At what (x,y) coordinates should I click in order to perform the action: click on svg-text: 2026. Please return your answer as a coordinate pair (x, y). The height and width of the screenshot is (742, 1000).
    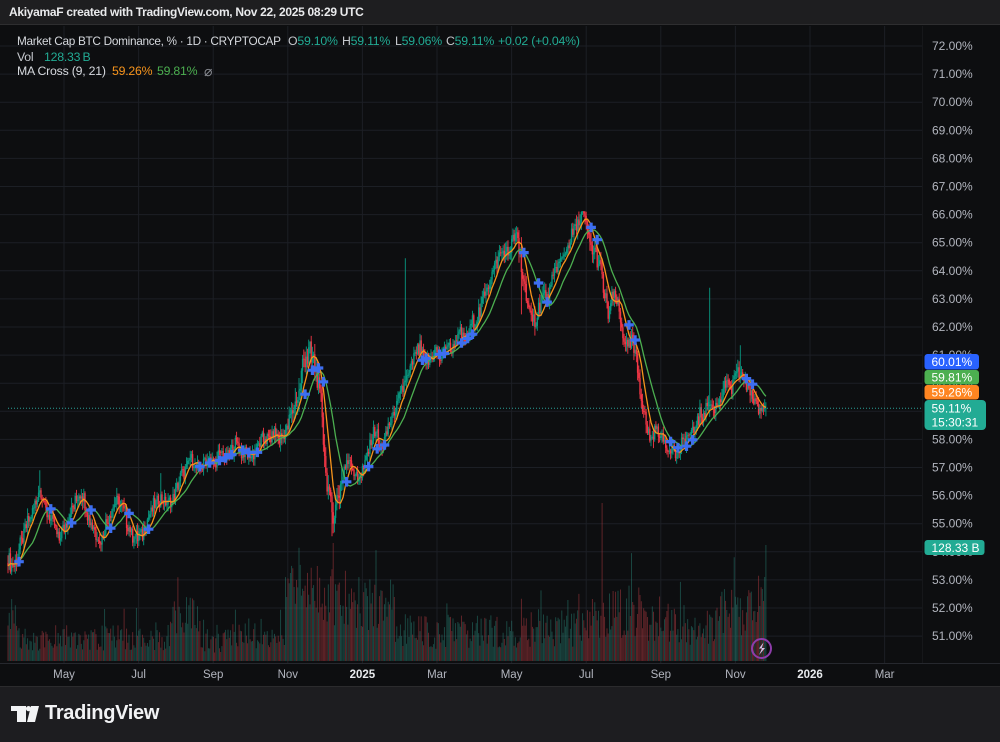
    Looking at the image, I should click on (810, 675).